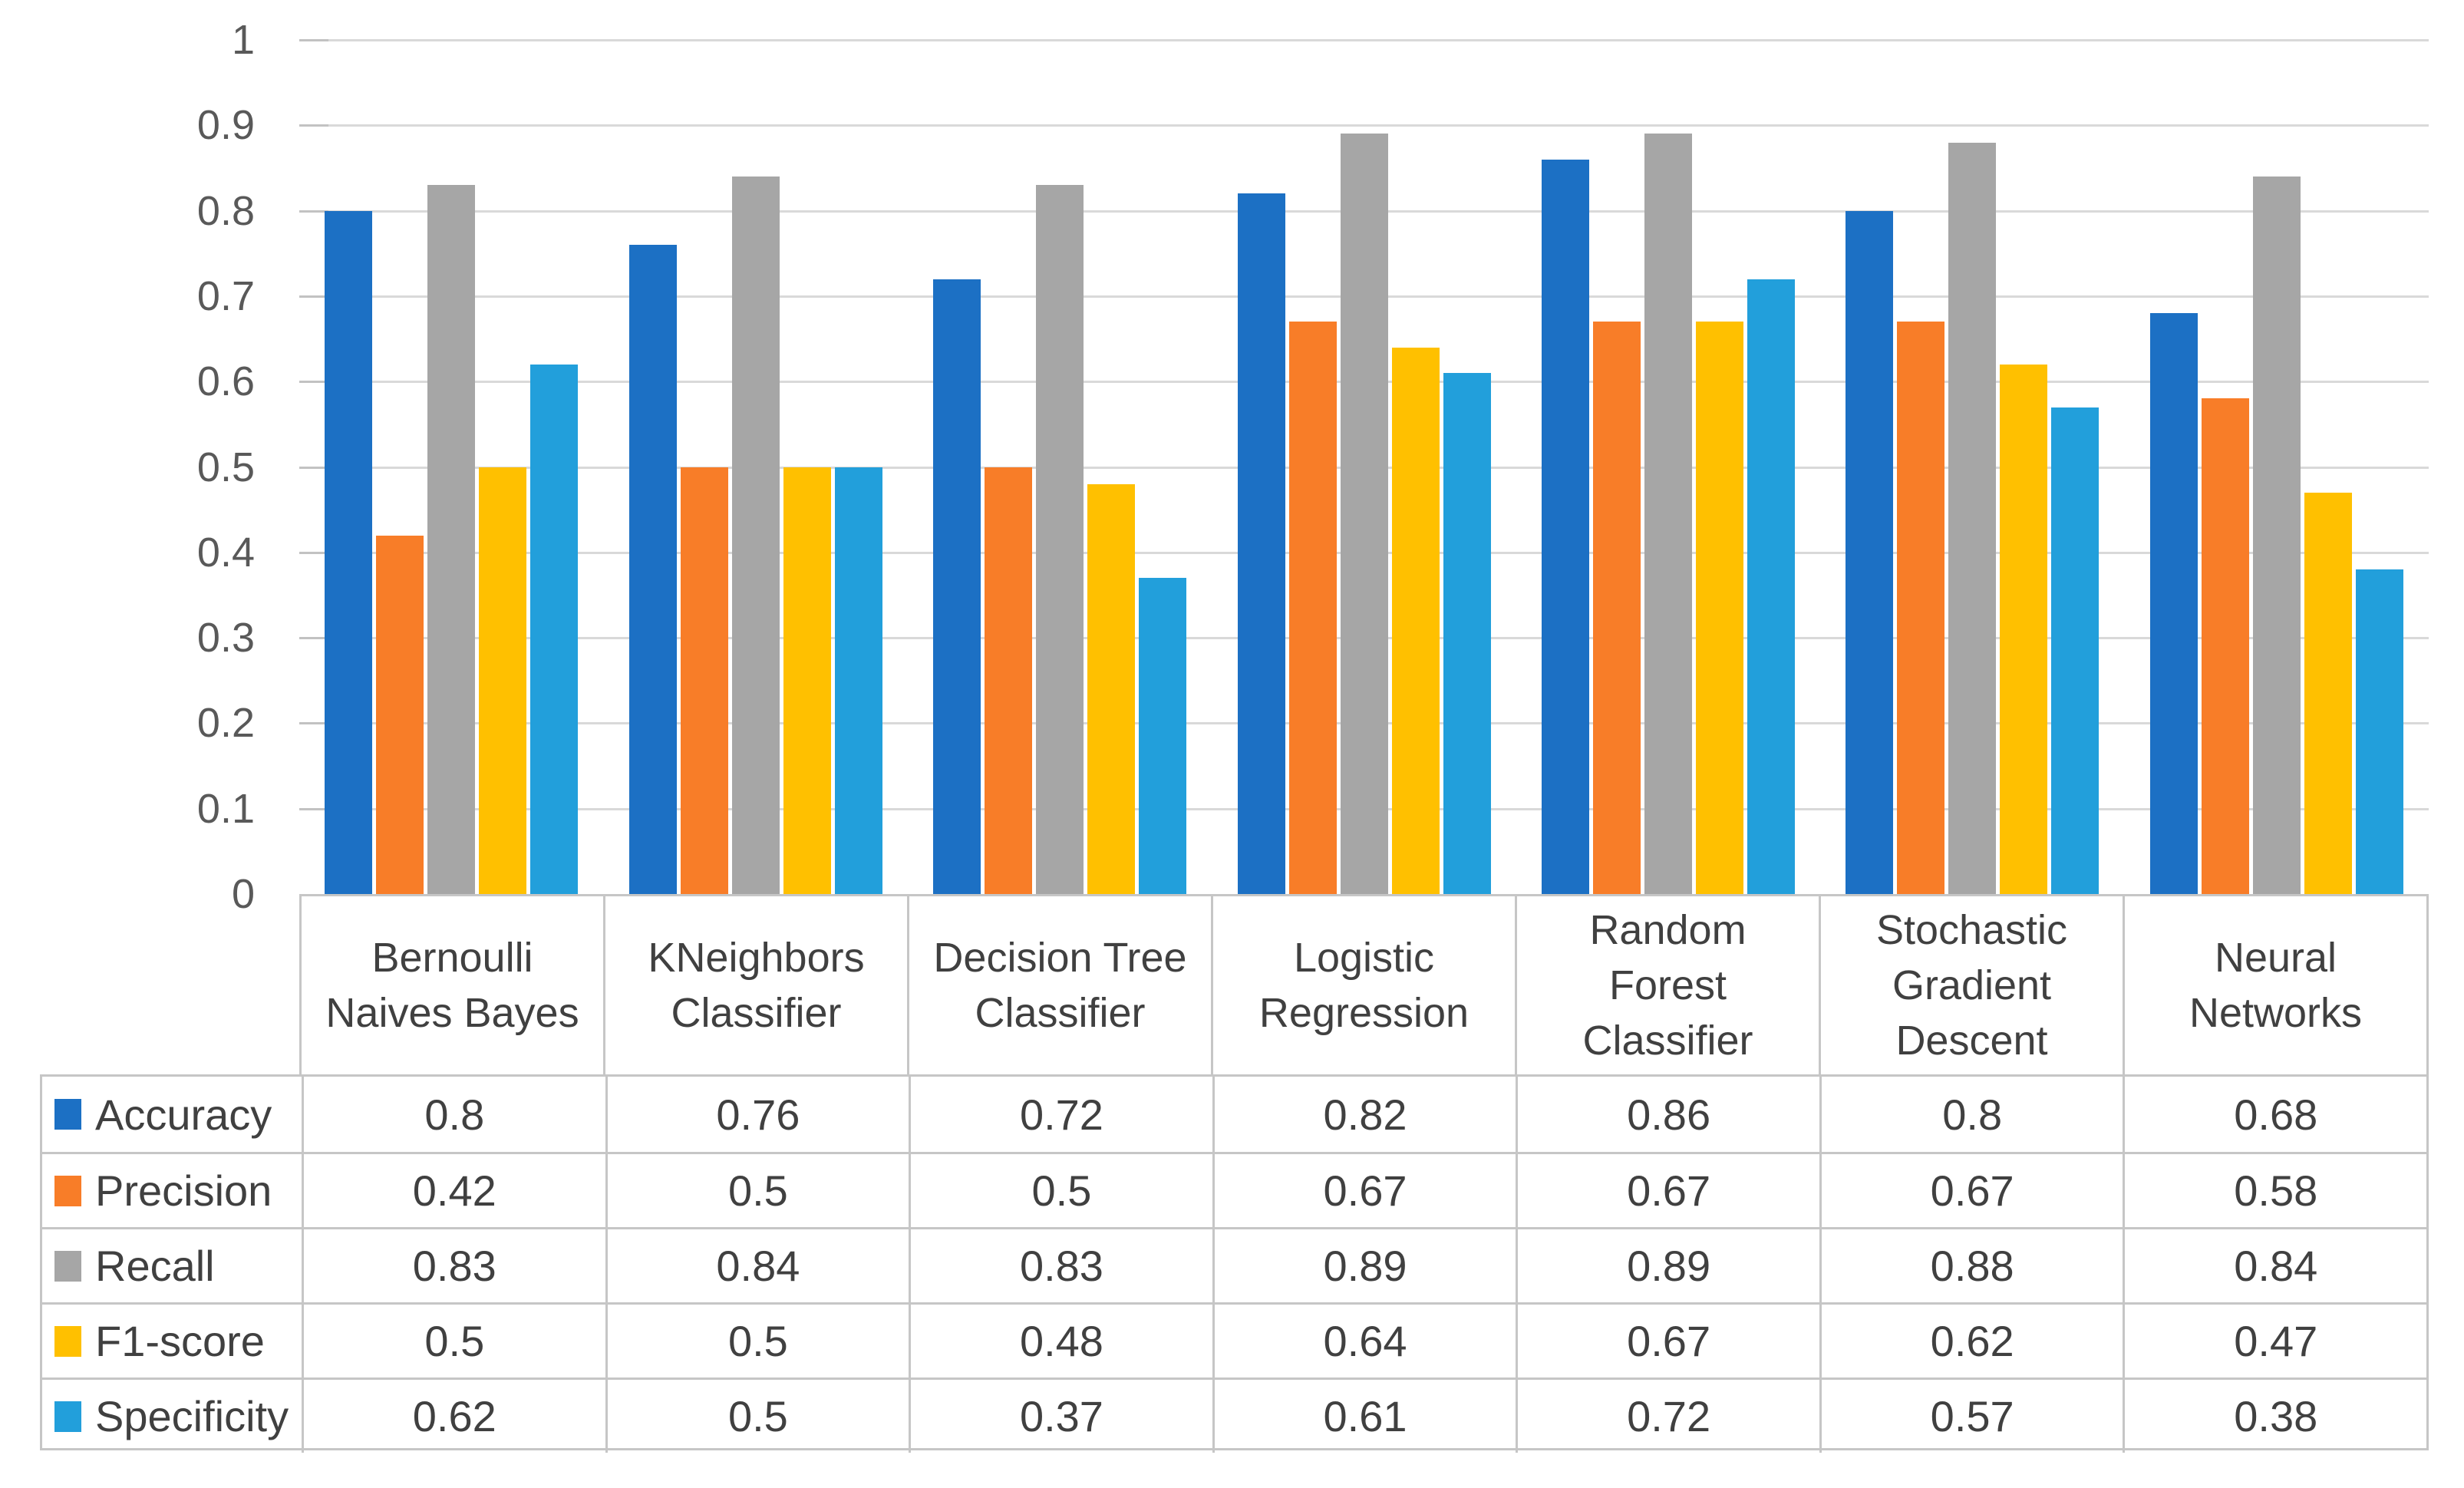  What do you see at coordinates (957, 586) in the screenshot?
I see `bar-accuracy-decision-tree-classifier` at bounding box center [957, 586].